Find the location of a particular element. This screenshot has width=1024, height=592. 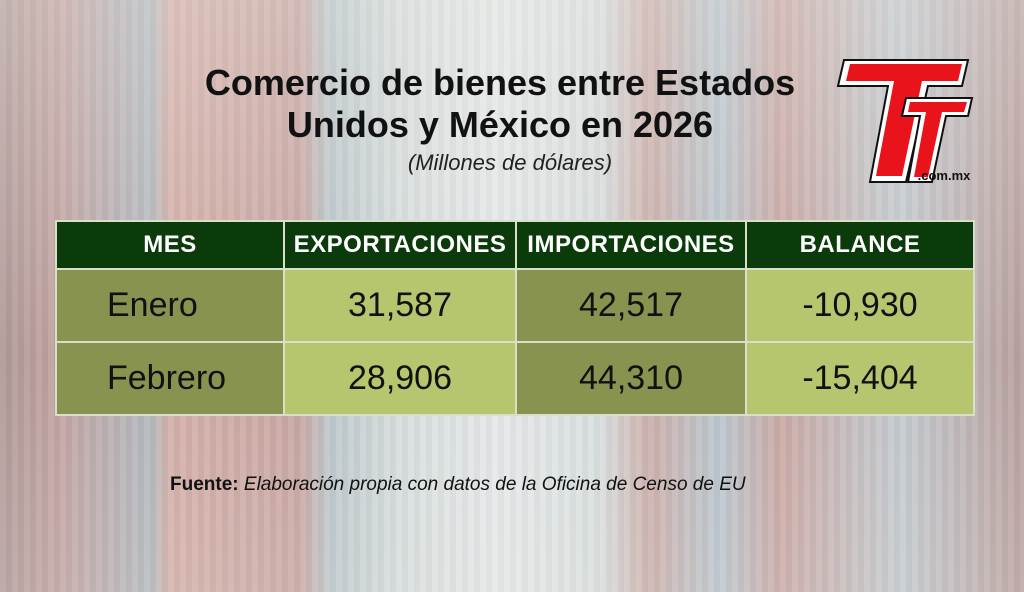

cell-balance: -15,404 is located at coordinates (860, 378).